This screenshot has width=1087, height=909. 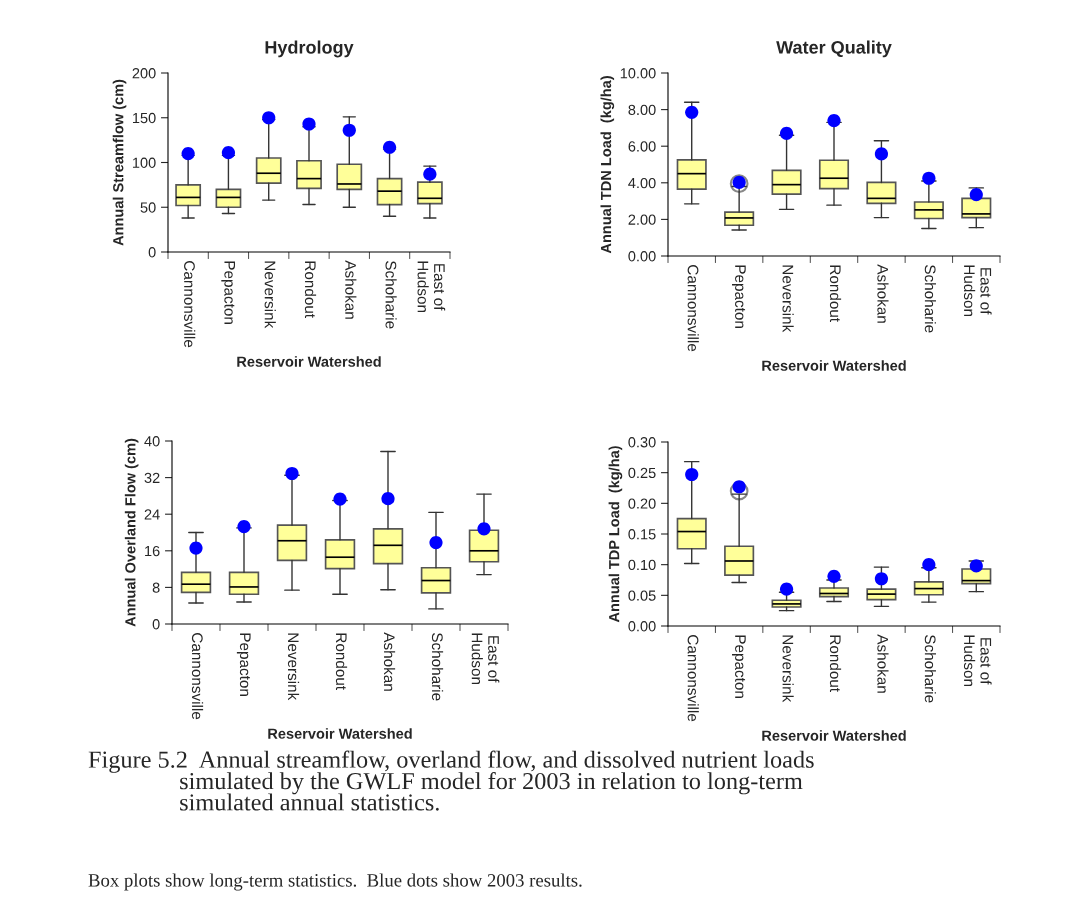 What do you see at coordinates (642, 442) in the screenshot?
I see `y-tick-label: 0.30` at bounding box center [642, 442].